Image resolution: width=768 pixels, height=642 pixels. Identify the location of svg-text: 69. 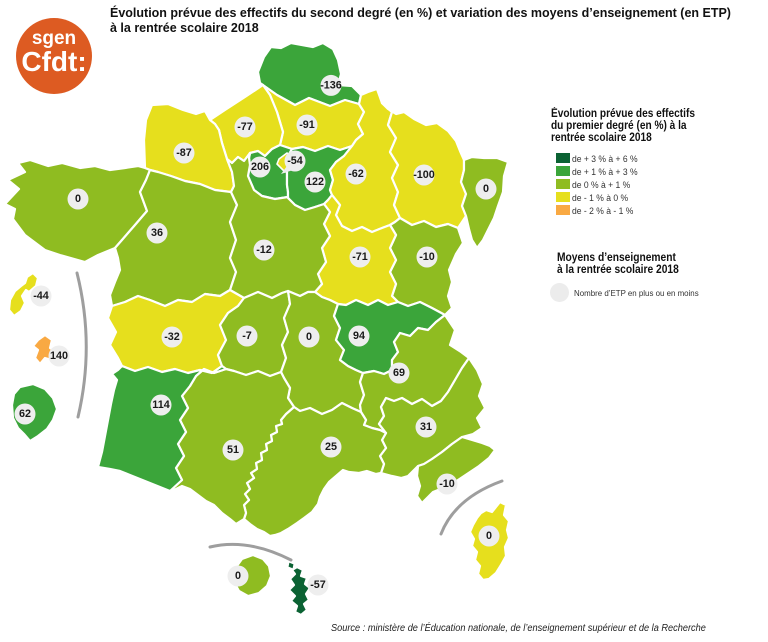
(399, 373).